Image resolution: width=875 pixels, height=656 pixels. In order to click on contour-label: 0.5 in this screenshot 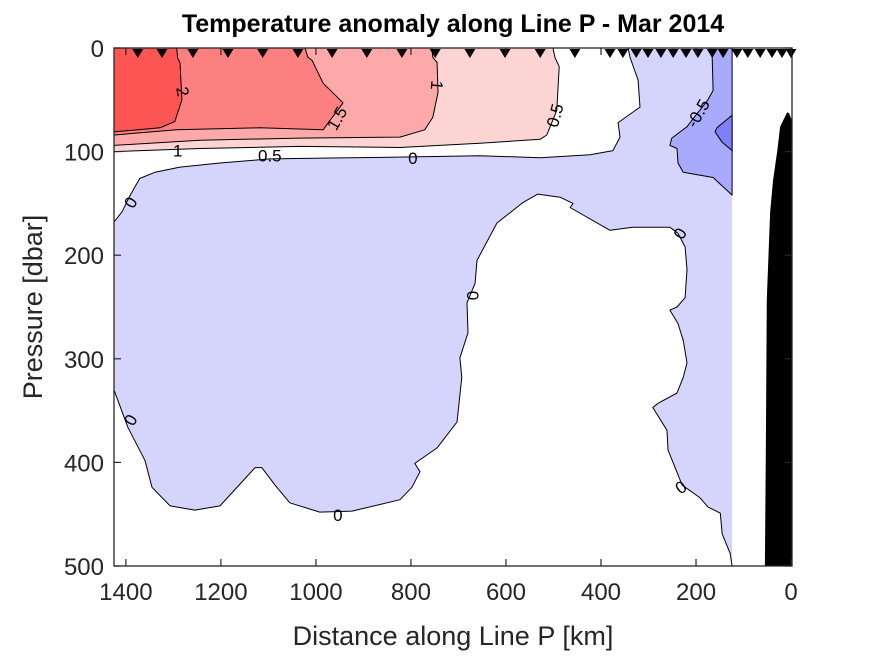, I will do `click(270, 156)`.